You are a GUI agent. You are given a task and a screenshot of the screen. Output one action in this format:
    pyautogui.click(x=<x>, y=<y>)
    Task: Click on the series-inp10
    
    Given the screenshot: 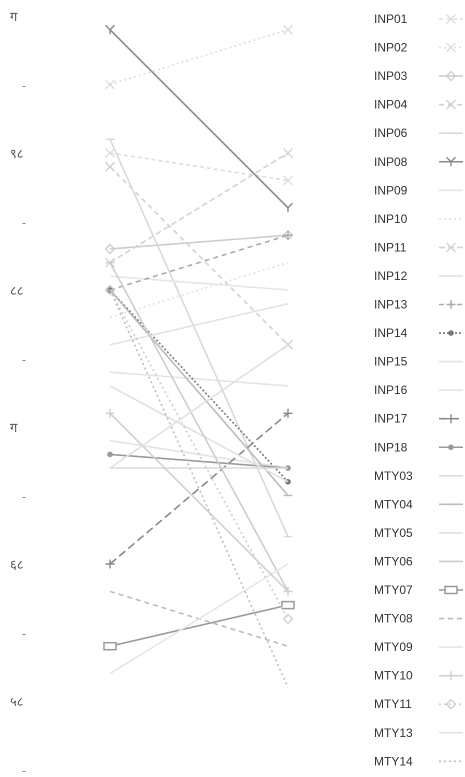 What is the action you would take?
    pyautogui.click(x=199, y=290)
    